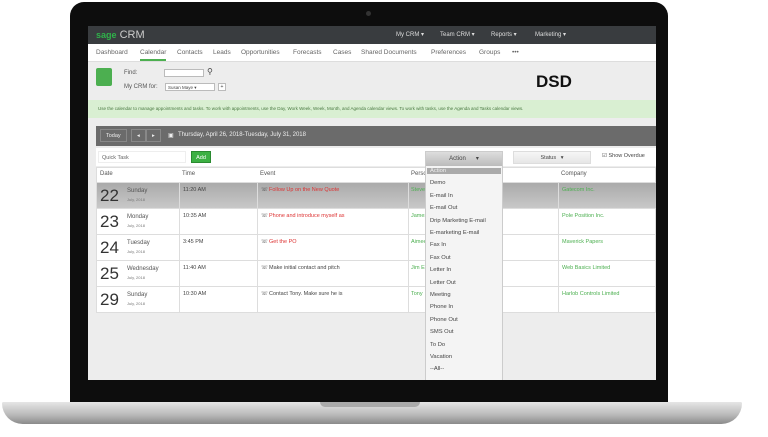  I want to click on day-number: 25, so click(109, 273).